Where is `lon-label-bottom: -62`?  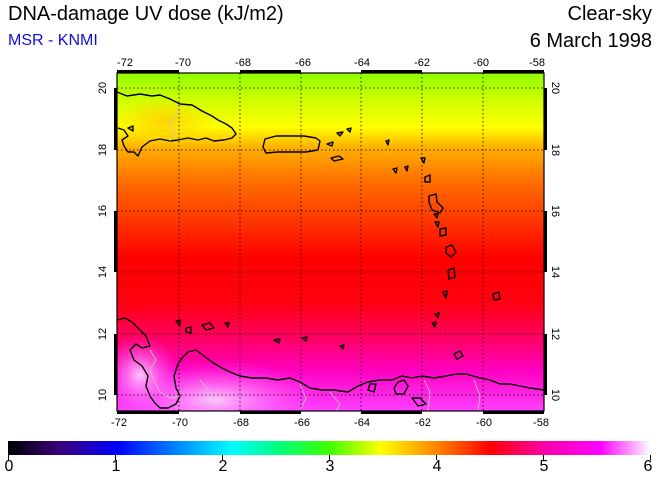
lon-label-bottom: -62 is located at coordinates (423, 423).